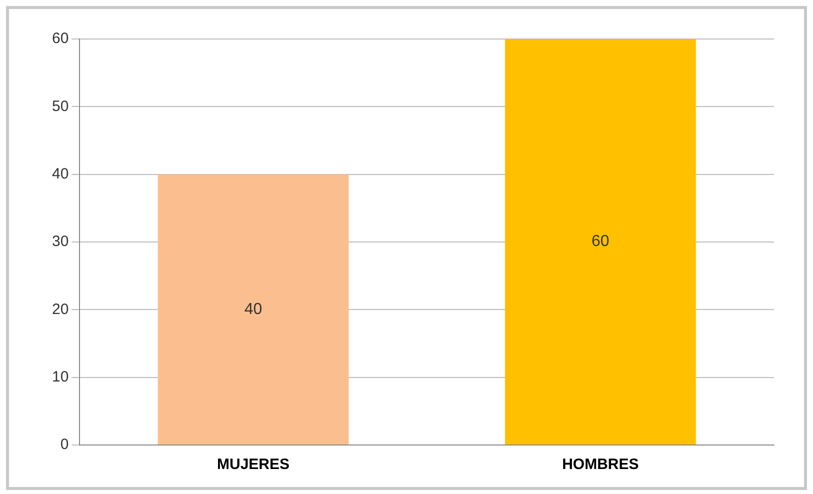 The height and width of the screenshot is (494, 813). Describe the element at coordinates (60, 309) in the screenshot. I see `y-tick-label: 20` at that location.